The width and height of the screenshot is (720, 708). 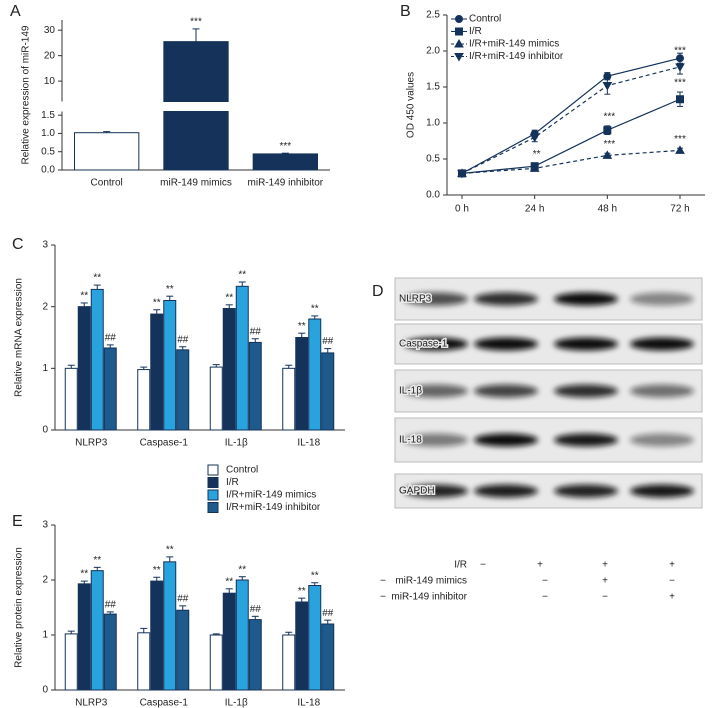 I want to click on blot-row-label: Caspase-1, so click(x=423, y=344).